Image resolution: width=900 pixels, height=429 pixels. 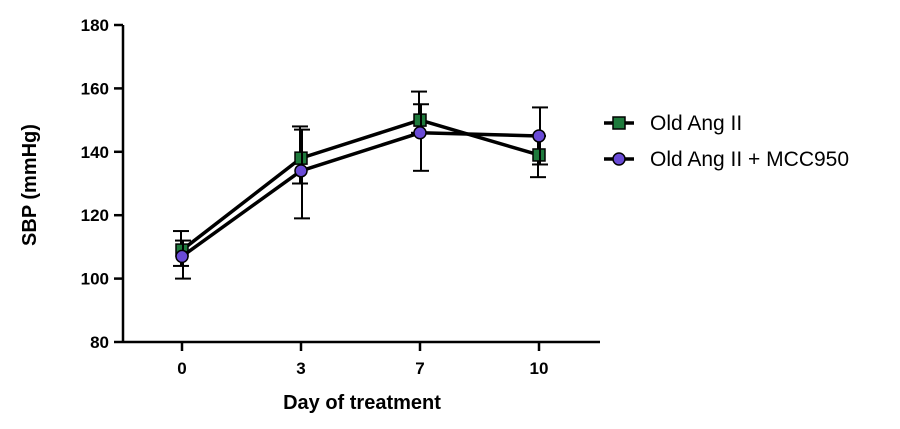 I want to click on x-tick-label: 3, so click(x=300, y=368).